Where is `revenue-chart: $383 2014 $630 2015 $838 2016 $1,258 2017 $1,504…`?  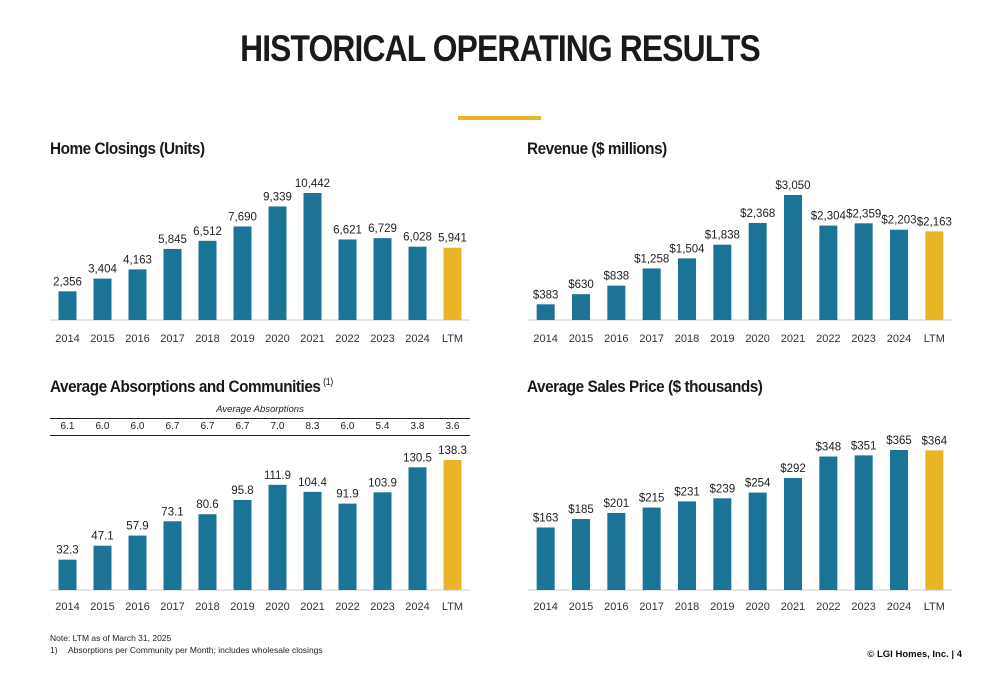 revenue-chart: $383 2014 $630 2015 $838 2016 $1,258 2017 $1,504… is located at coordinates (740, 262).